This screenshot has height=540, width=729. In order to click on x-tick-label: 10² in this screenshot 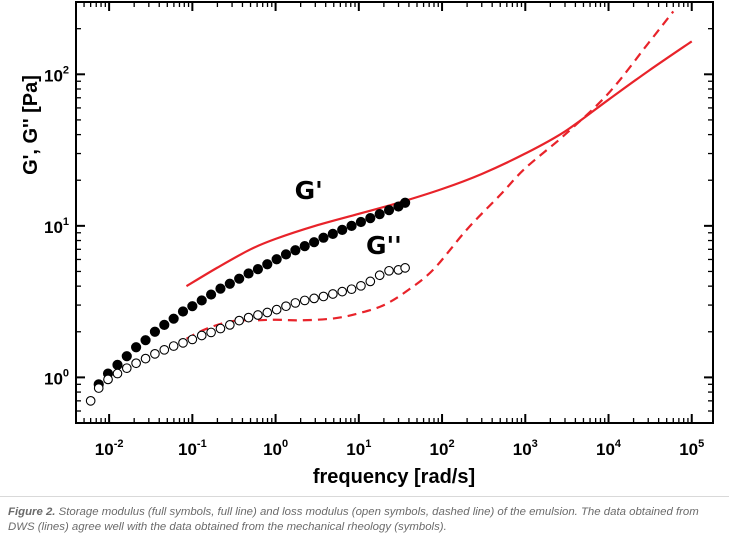, I will do `click(442, 448)`.